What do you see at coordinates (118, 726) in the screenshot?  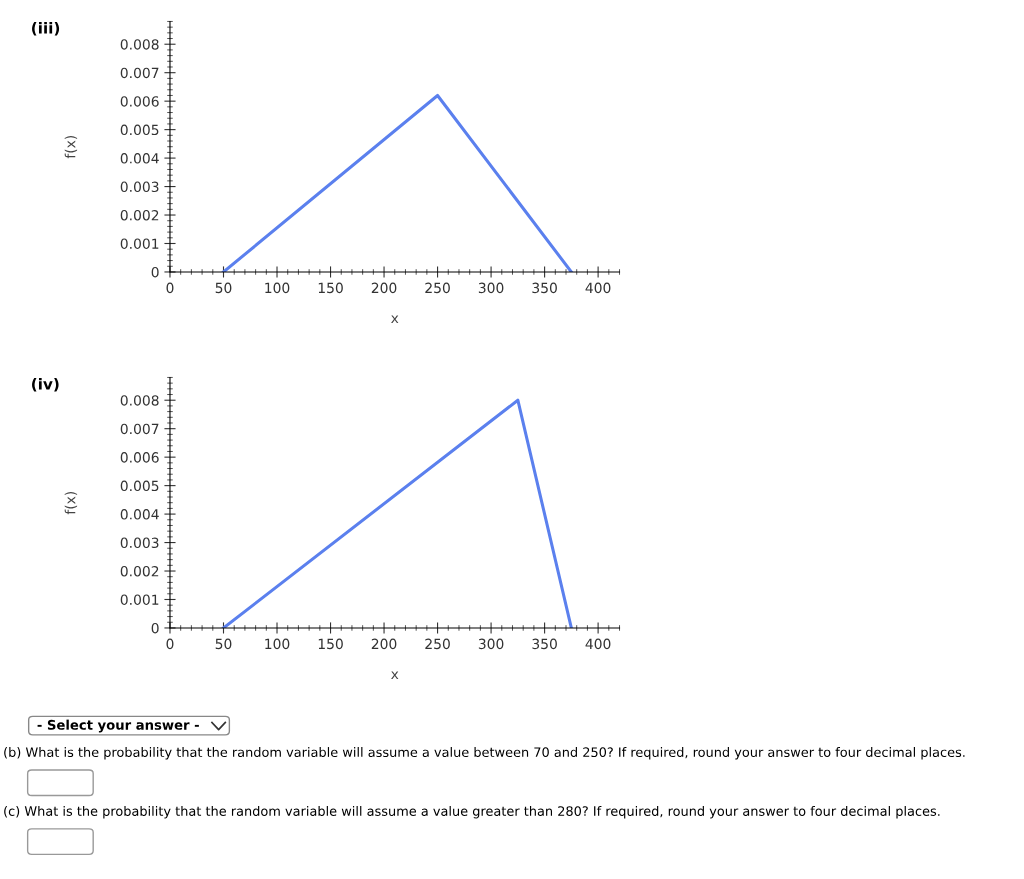 I see `text: - Select your answer -` at bounding box center [118, 726].